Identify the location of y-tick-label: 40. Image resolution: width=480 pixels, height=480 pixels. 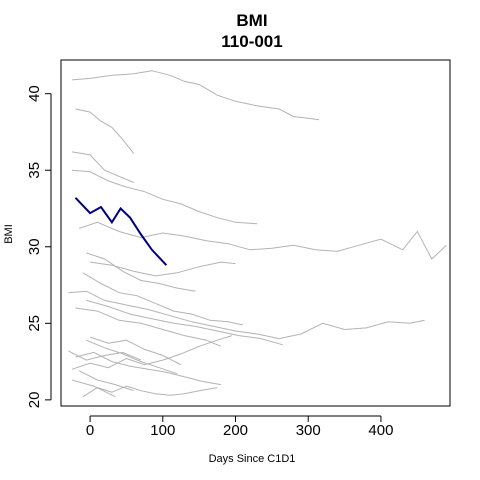
(34, 93).